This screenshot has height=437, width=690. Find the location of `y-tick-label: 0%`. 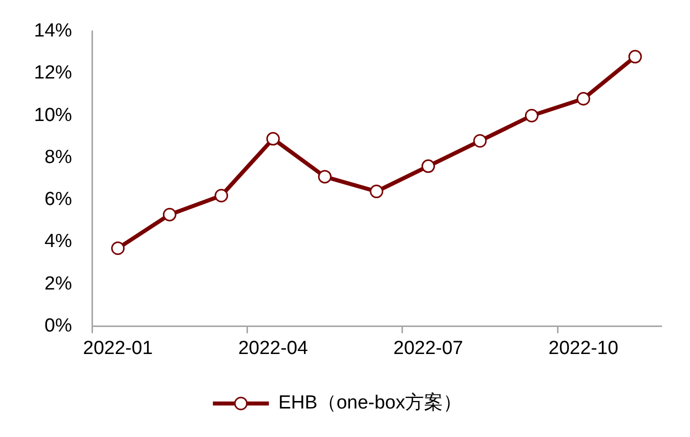

y-tick-label: 0% is located at coordinates (58, 325).